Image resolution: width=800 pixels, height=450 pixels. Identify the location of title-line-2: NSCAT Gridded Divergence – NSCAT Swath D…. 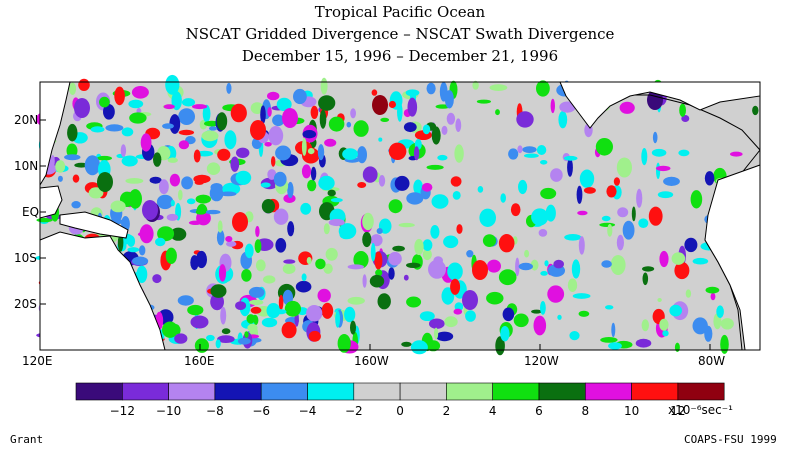
(400, 34).